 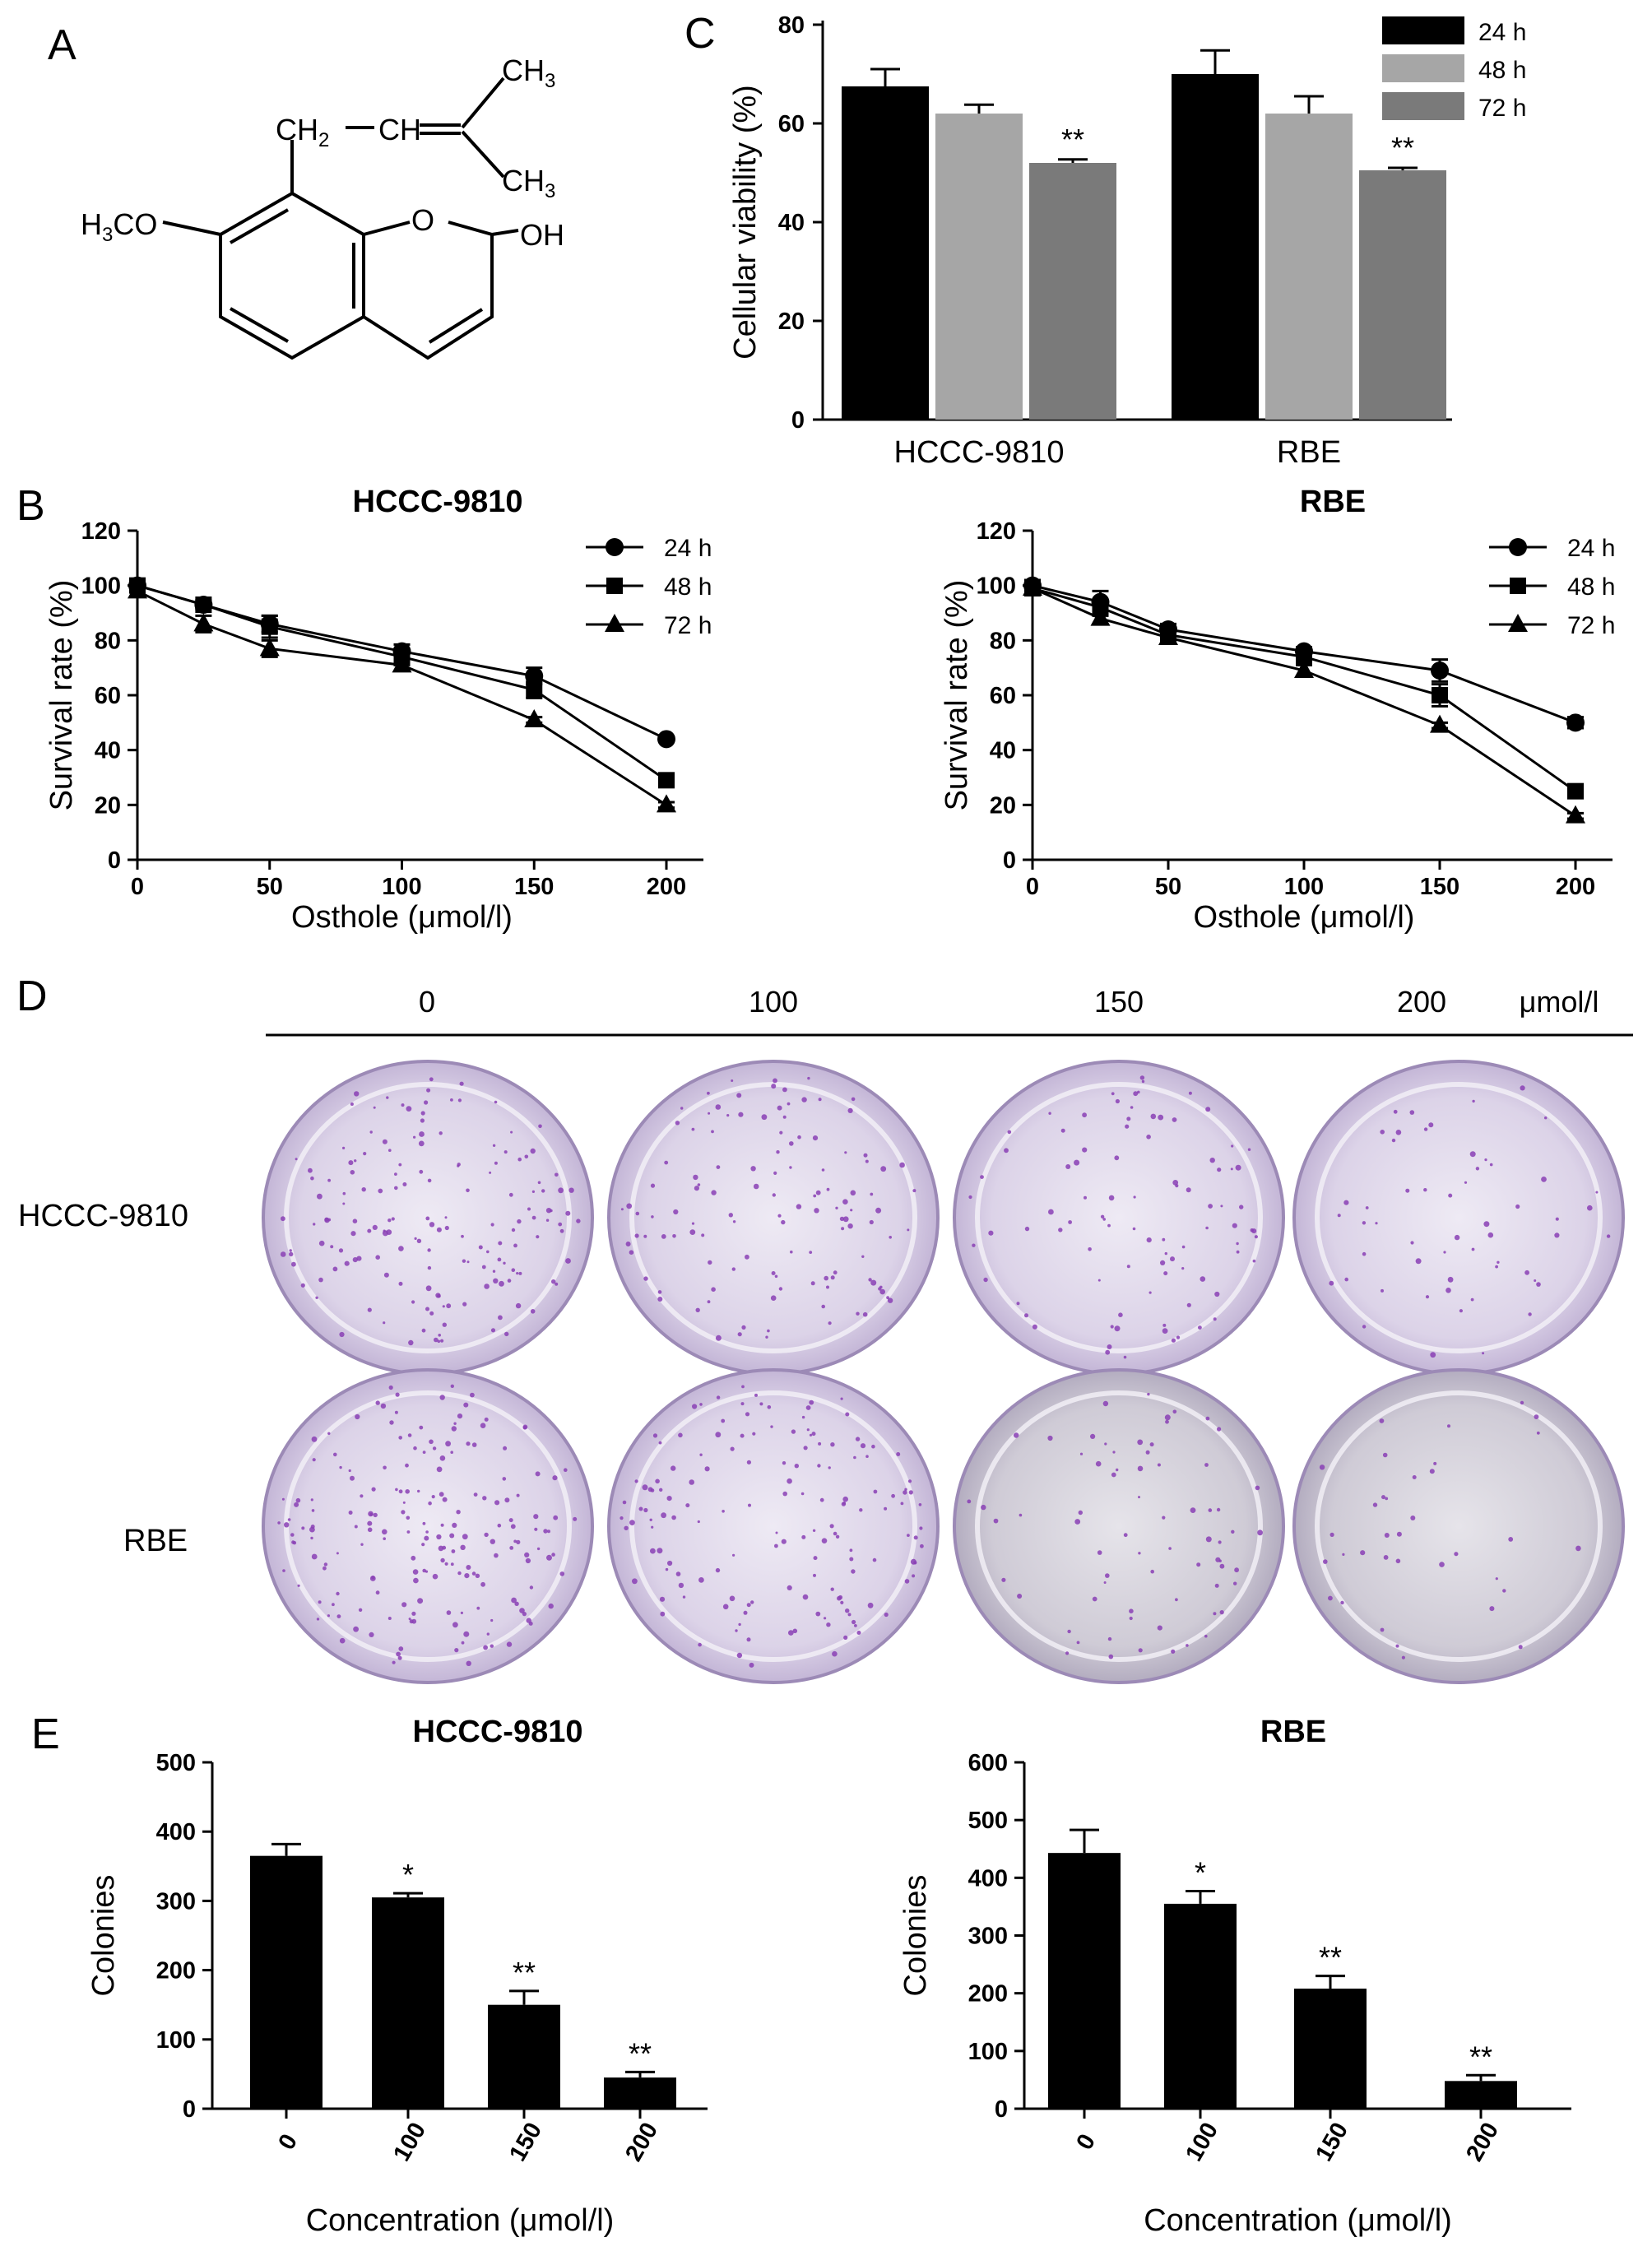 I want to click on marker-circle, so click(x=1576, y=722).